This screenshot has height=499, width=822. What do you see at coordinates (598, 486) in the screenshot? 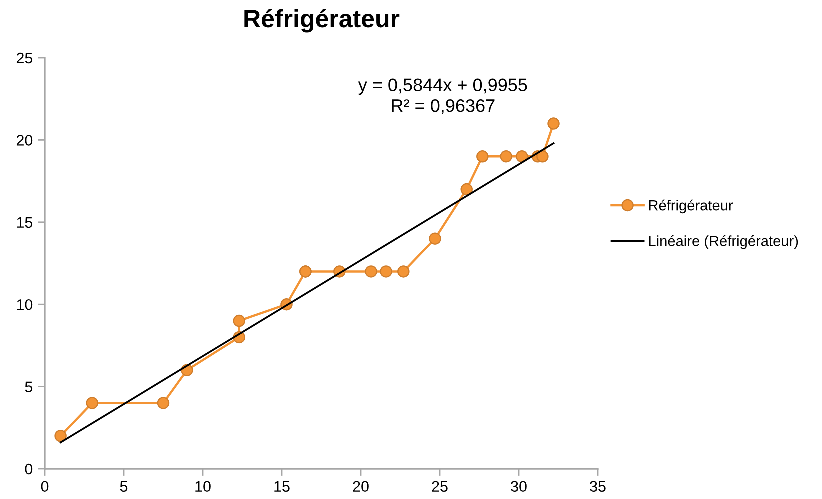
I see `x-tick-label: 35` at bounding box center [598, 486].